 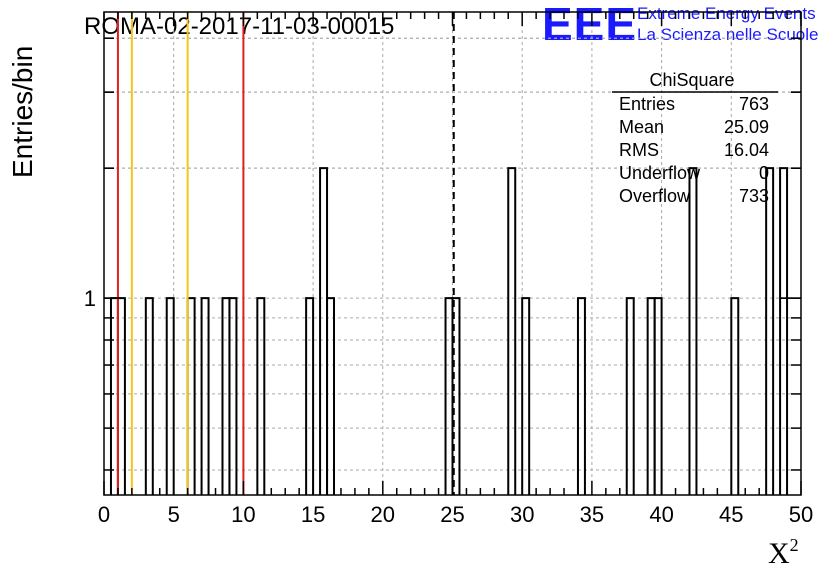 What do you see at coordinates (22, 112) in the screenshot?
I see `y-axis-label: Entries/bin` at bounding box center [22, 112].